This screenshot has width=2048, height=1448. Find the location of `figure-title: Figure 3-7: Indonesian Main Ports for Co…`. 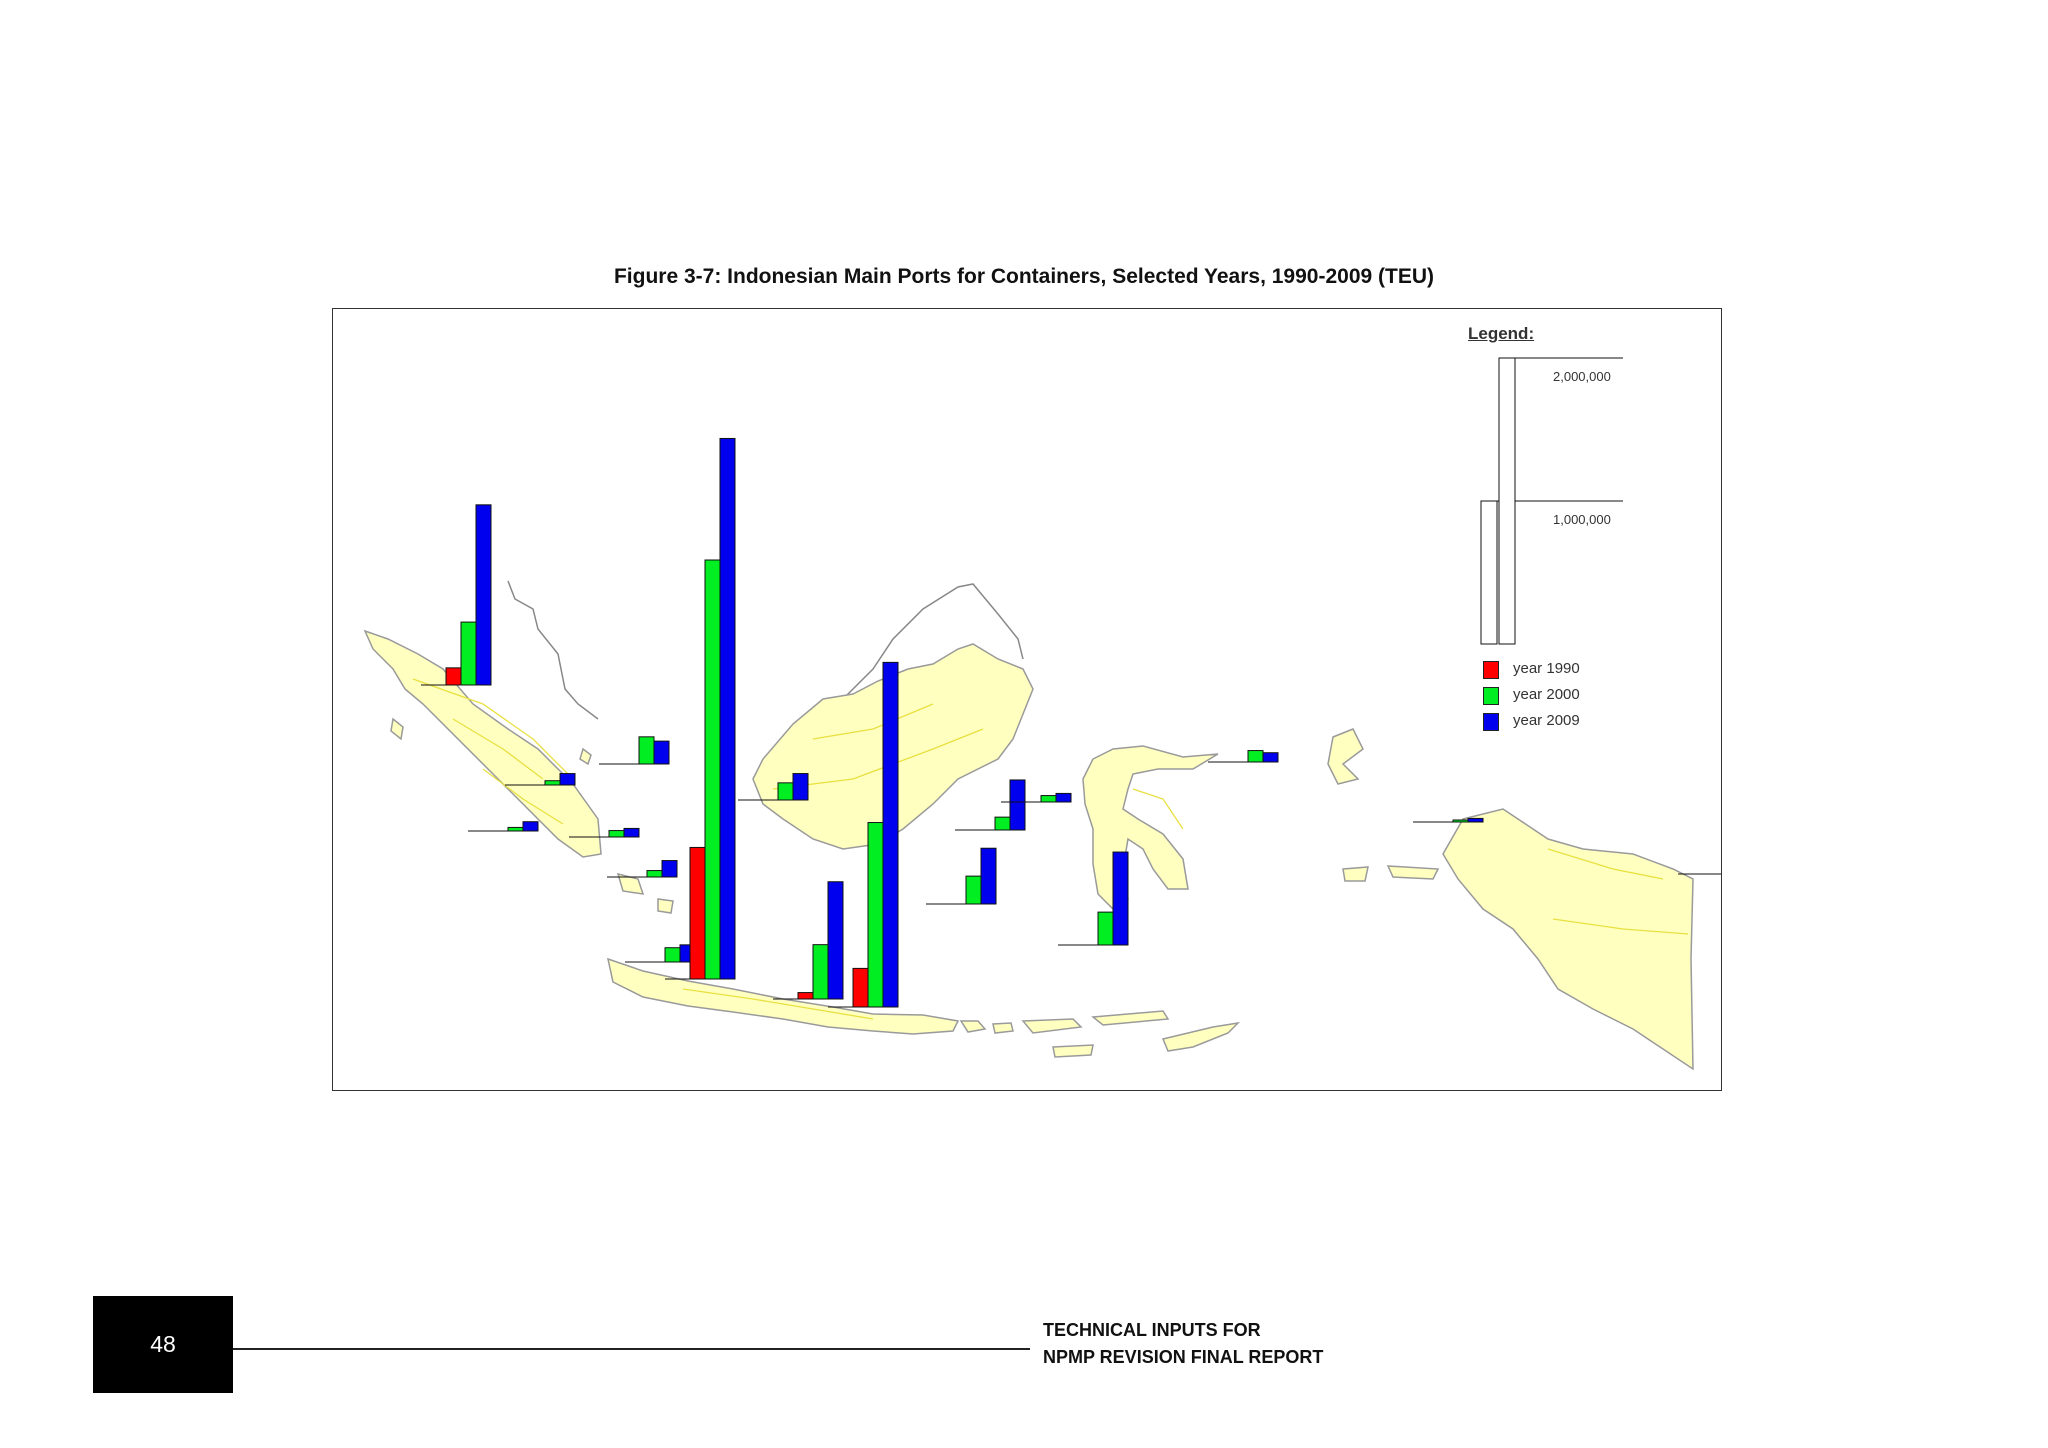

figure-title: Figure 3-7: Indonesian Main Ports for Co… is located at coordinates (1024, 276).